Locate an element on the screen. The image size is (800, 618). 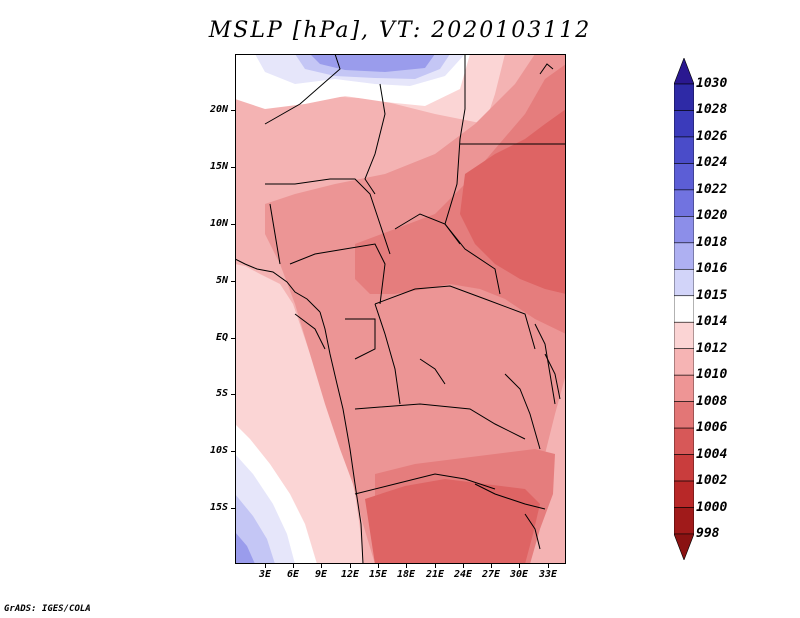
colorbar-level-label: 1004 is located at coordinates (712, 454).